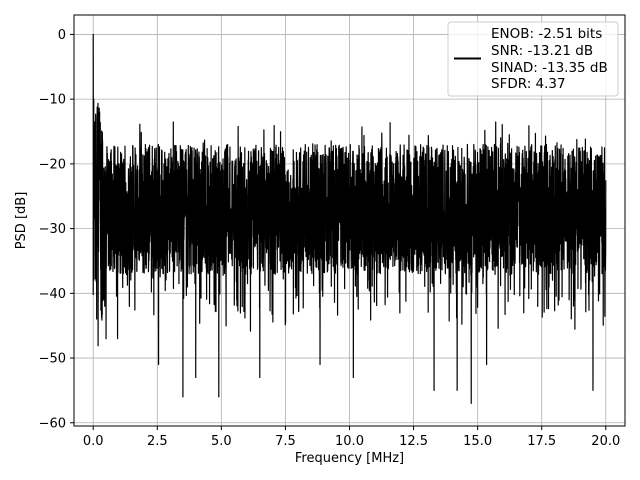 The image size is (640, 480). I want to click on x-tick-label: 10.0, so click(349, 441).